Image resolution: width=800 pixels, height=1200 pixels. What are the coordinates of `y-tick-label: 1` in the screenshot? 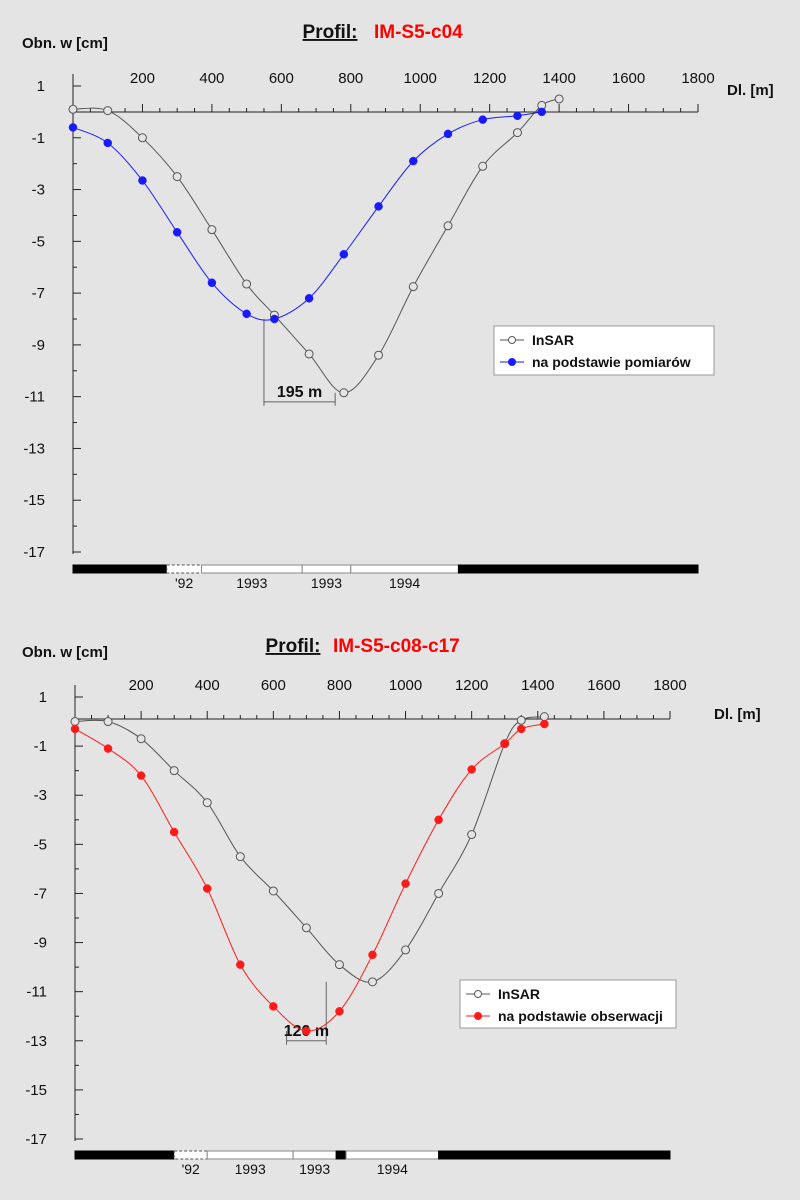 It's located at (41, 86).